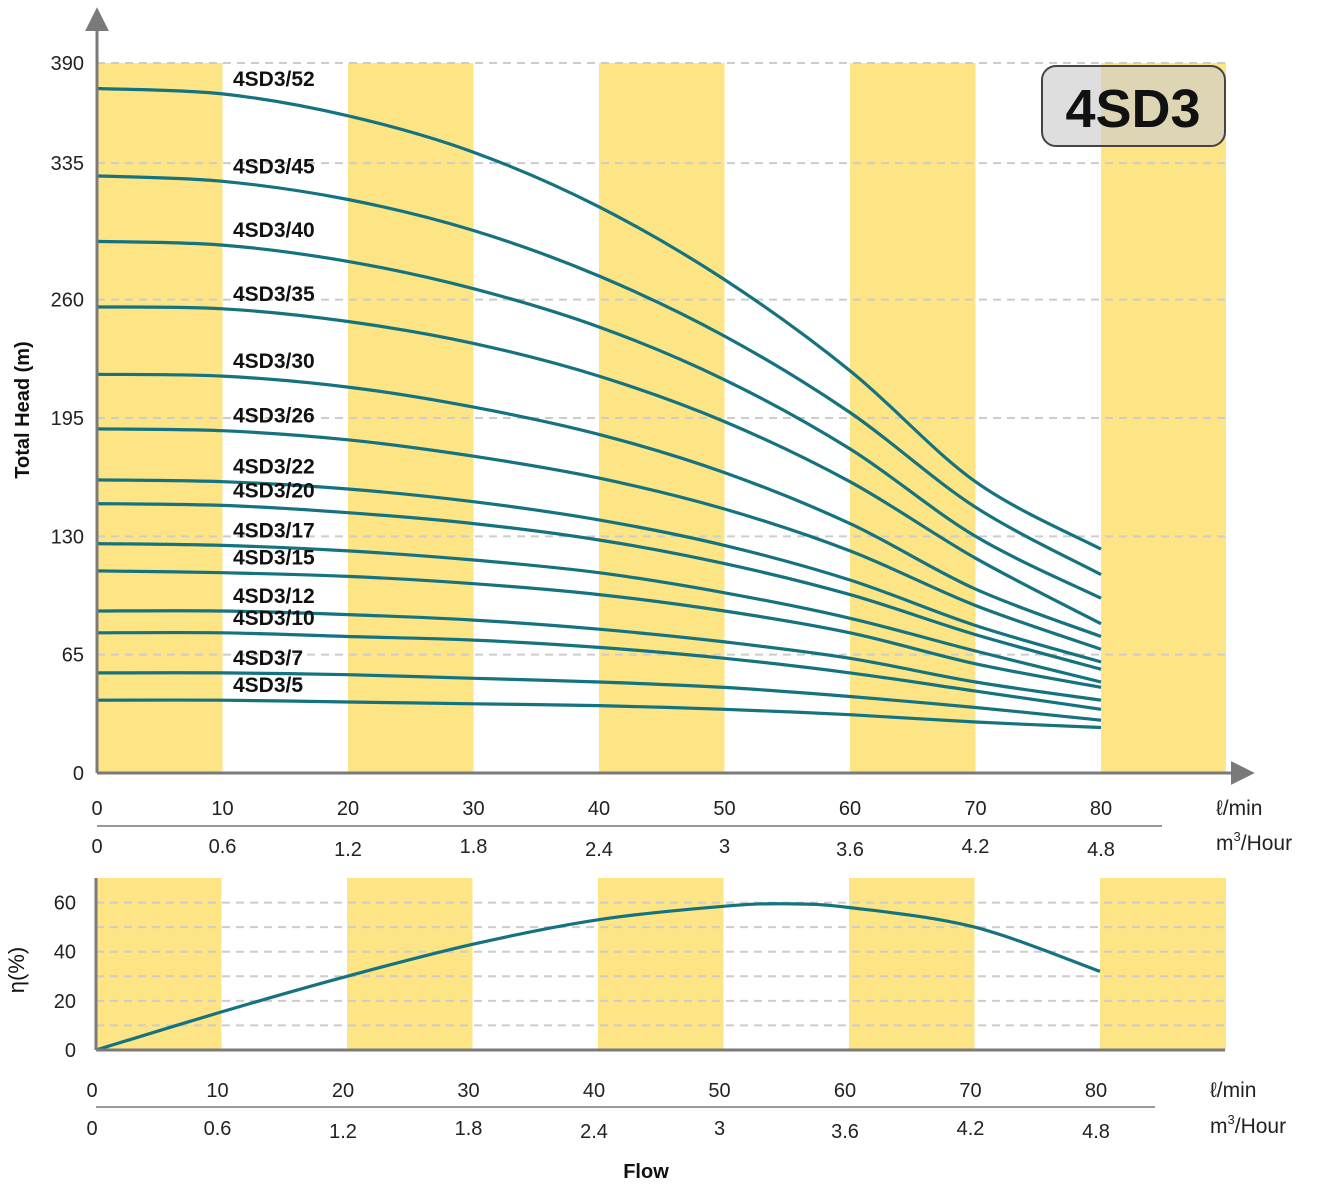 This screenshot has width=1321, height=1184. What do you see at coordinates (70, 1051) in the screenshot?
I see `eff-y-tick-0: 0` at bounding box center [70, 1051].